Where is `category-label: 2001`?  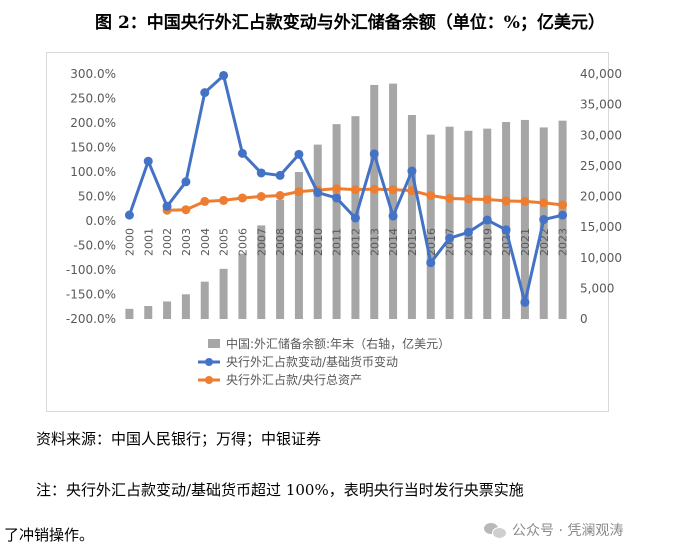
category-label: 2001 is located at coordinates (148, 242).